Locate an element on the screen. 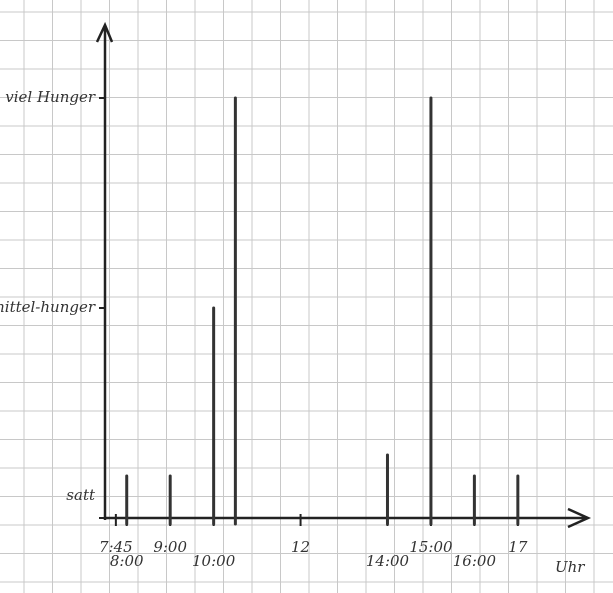  y-tick-label: viel Hunger is located at coordinates (50, 97).